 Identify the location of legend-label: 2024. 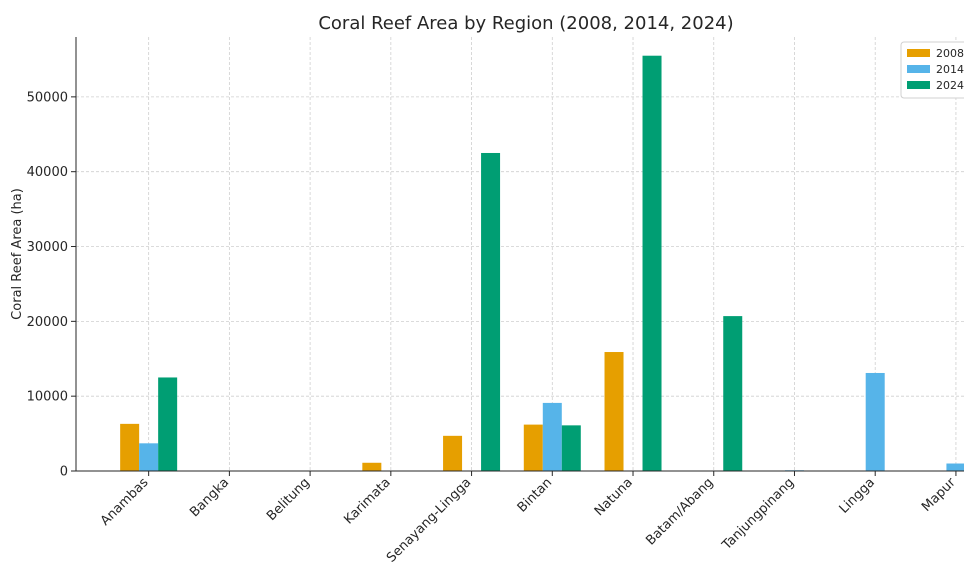
(950, 85).